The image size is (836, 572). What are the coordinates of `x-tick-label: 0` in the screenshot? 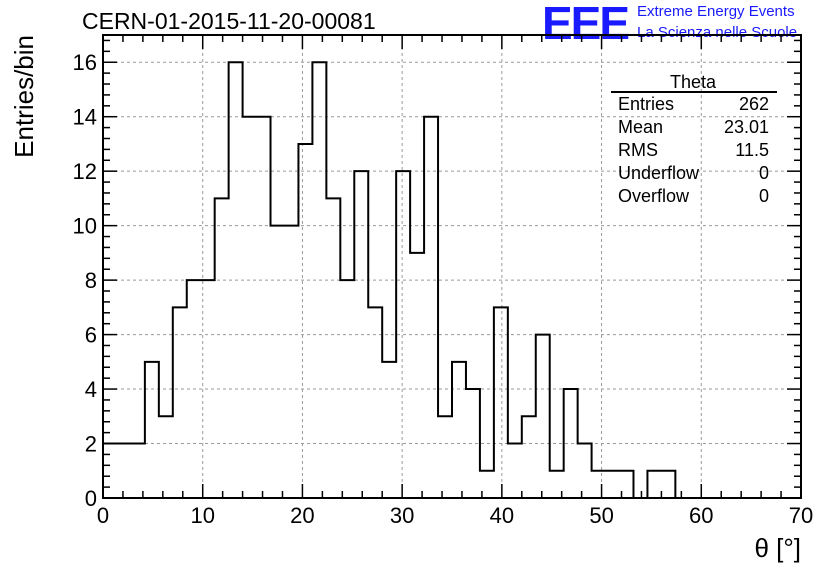 It's located at (103, 515).